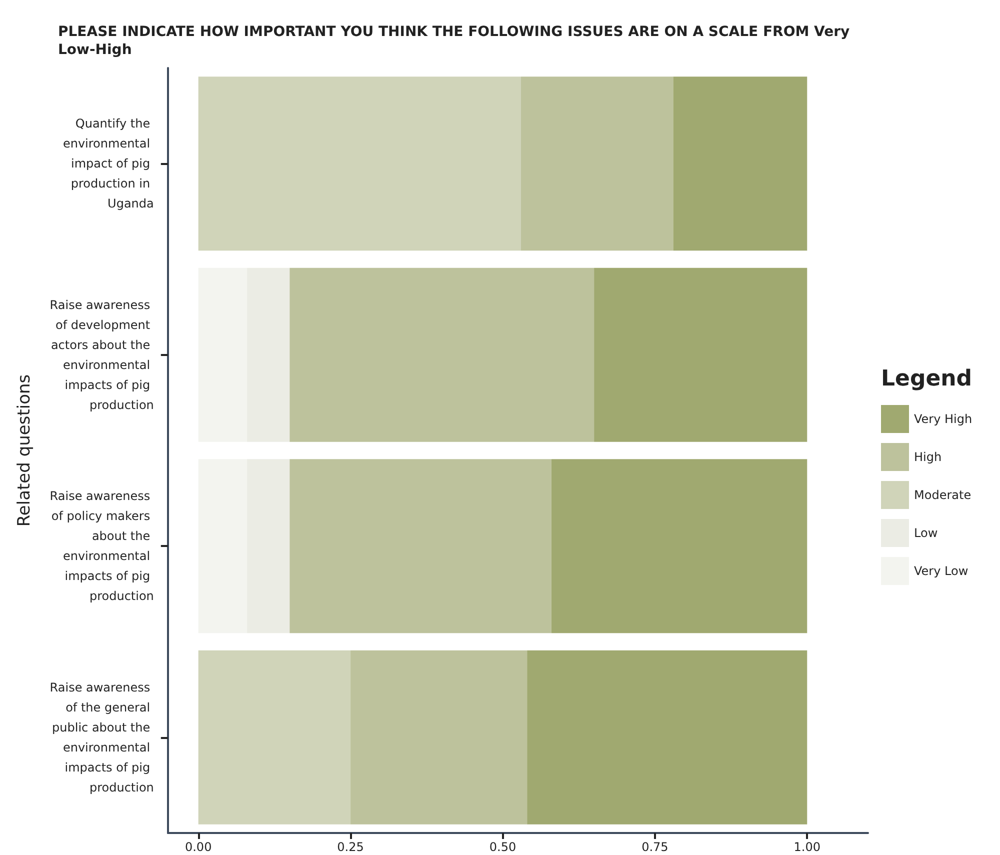 Image resolution: width=1000 pixels, height=855 pixels. Describe the element at coordinates (943, 495) in the screenshot. I see `legend-label: Moderate` at that location.